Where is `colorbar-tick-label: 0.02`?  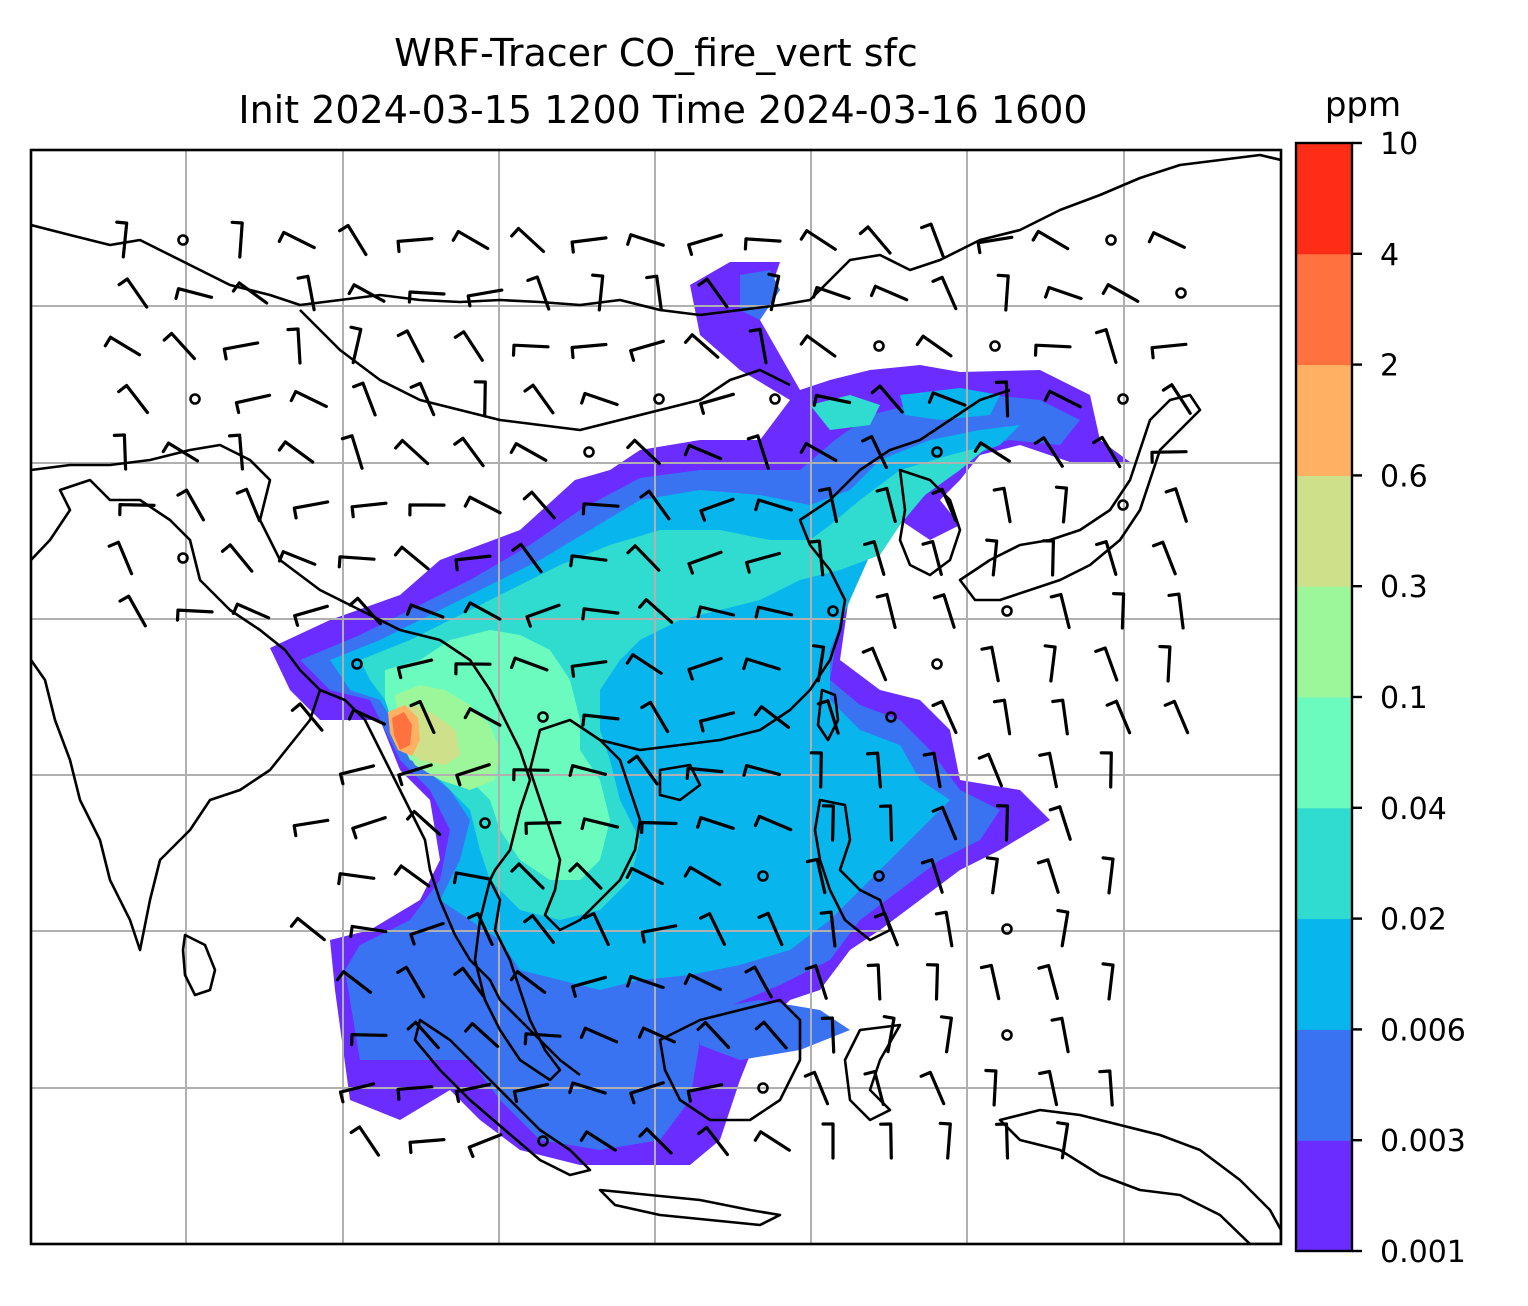 colorbar-tick-label: 0.02 is located at coordinates (1413, 920).